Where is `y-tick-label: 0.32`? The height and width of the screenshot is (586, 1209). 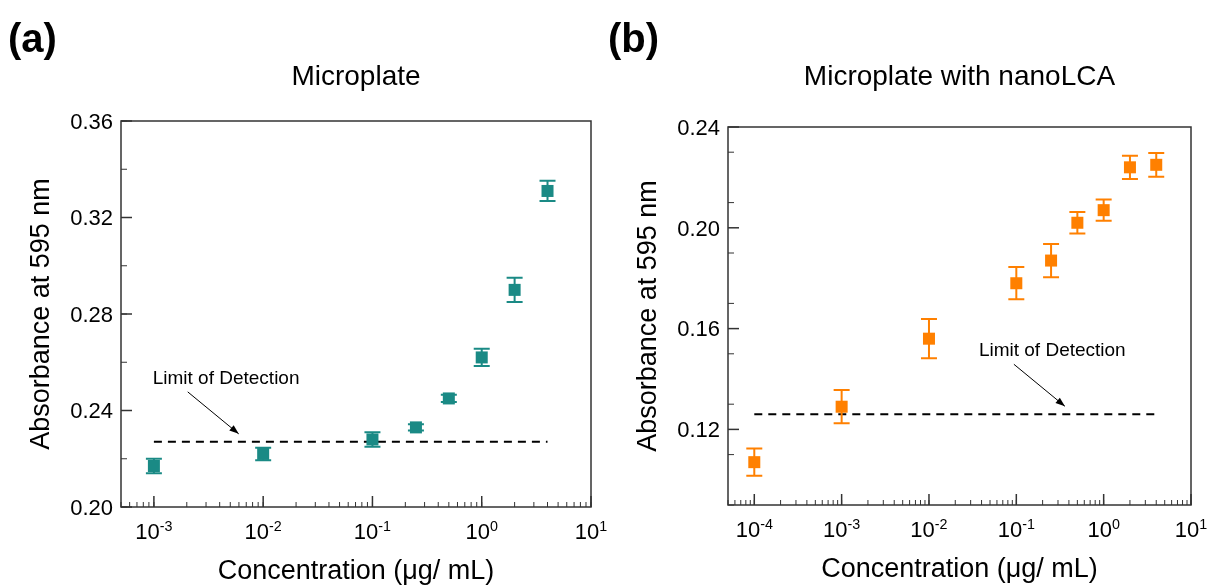 y-tick-label: 0.32 is located at coordinates (91, 218).